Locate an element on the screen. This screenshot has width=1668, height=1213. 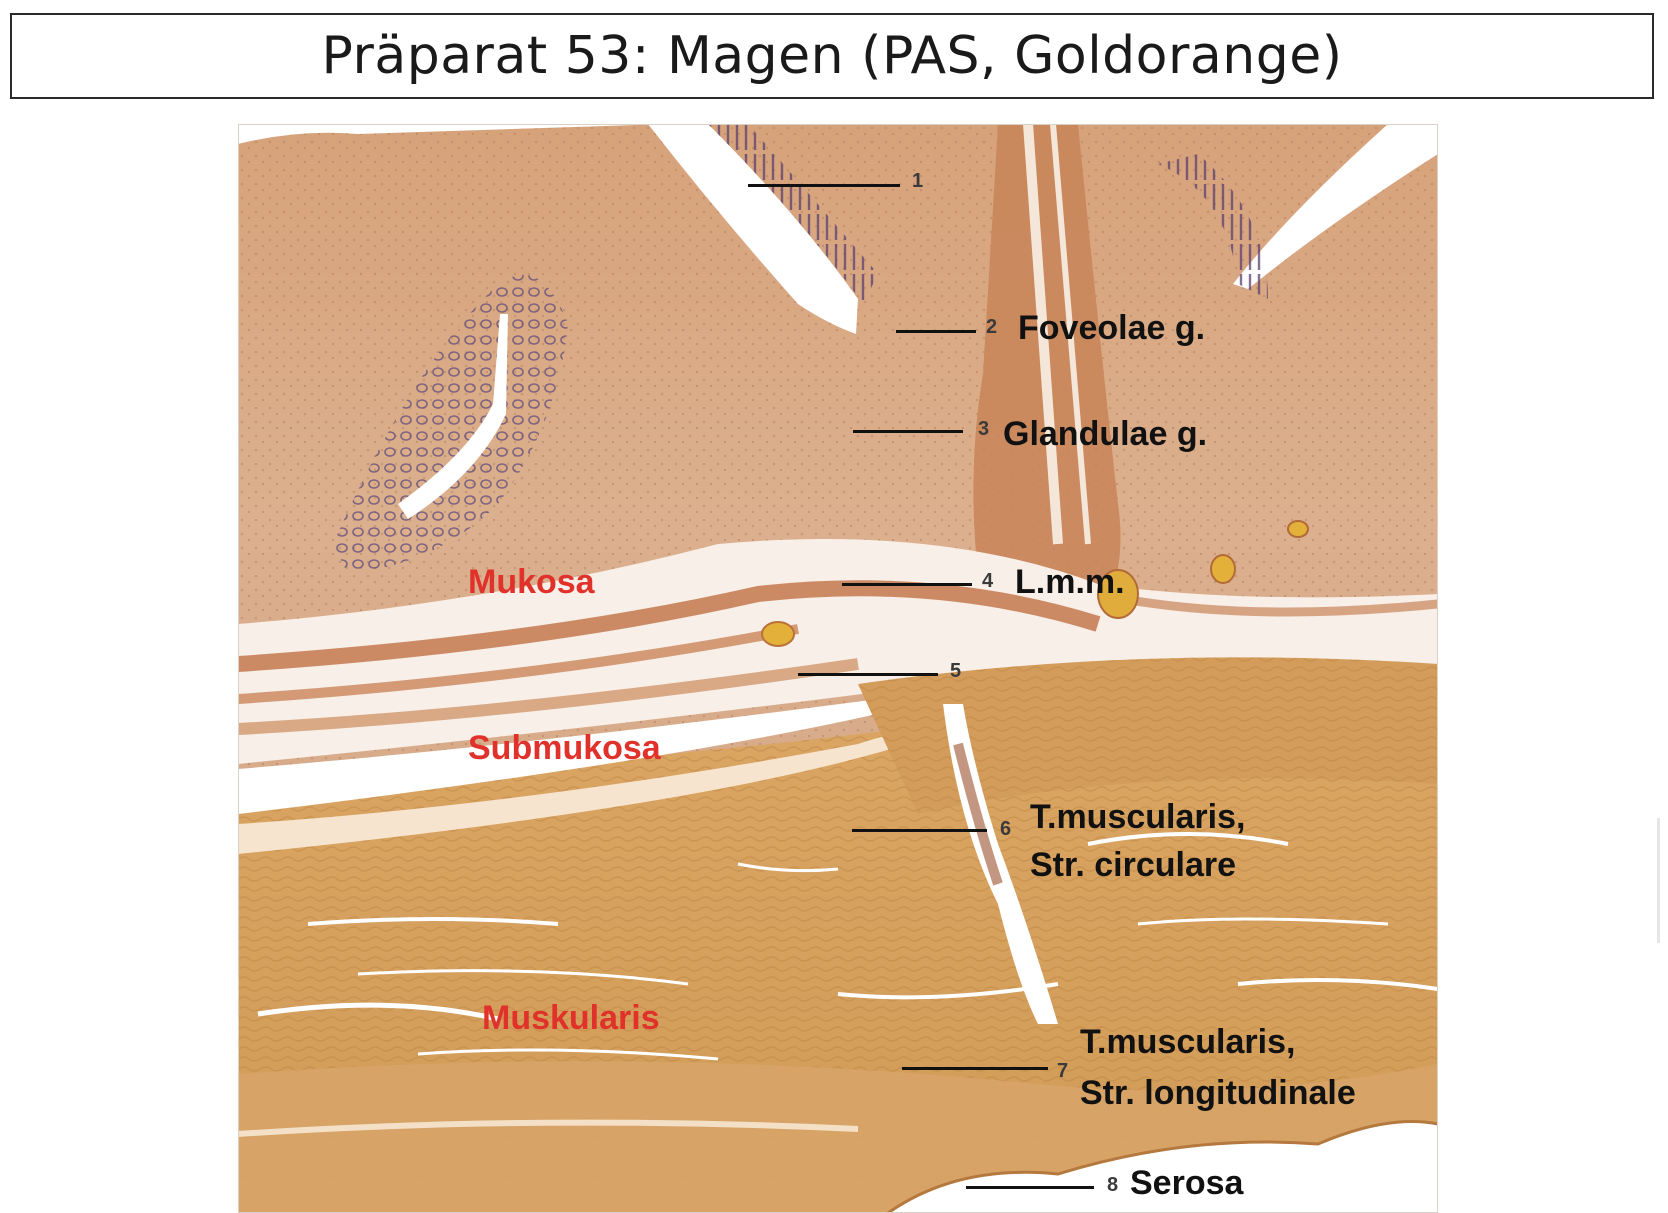
page-title: Präparat 53: Magen (PAS, Goldorange) is located at coordinates (832, 56).